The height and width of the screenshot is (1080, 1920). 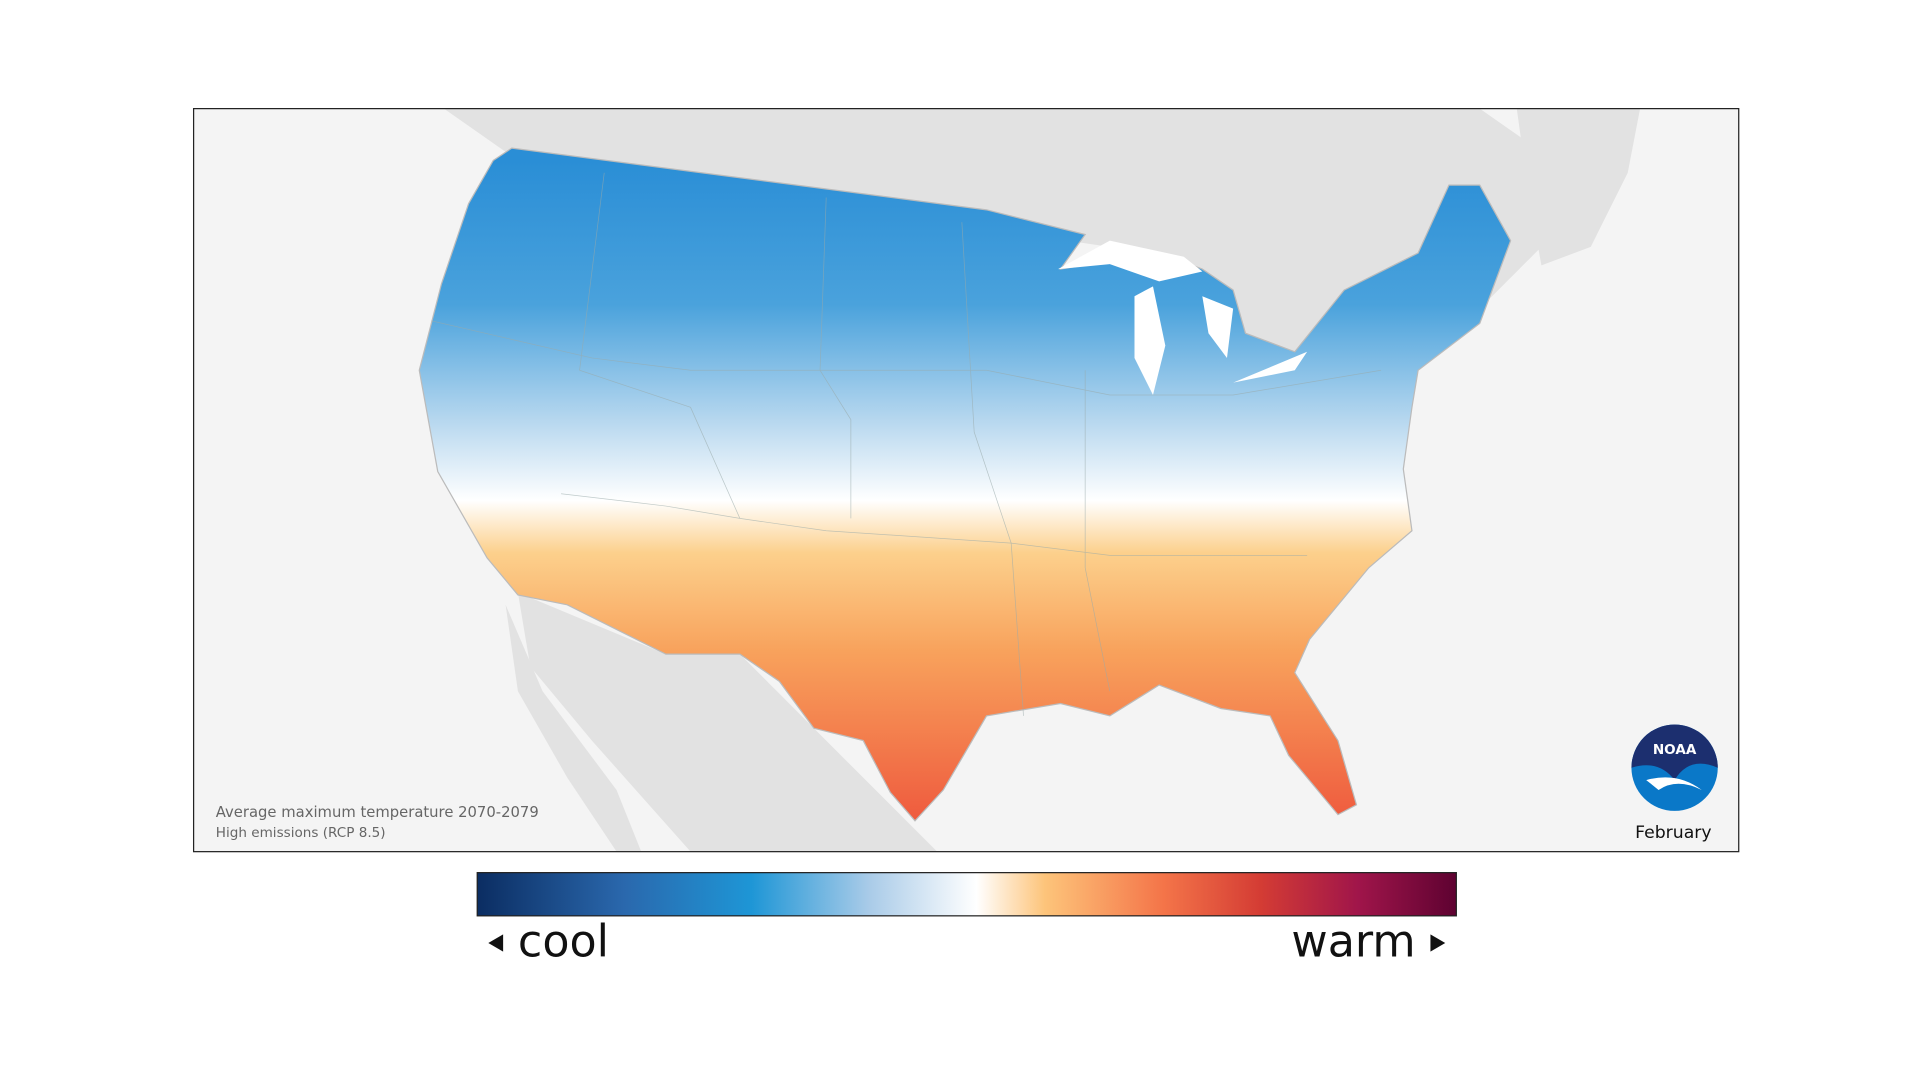 What do you see at coordinates (1438, 943) in the screenshot?
I see `legend-arrow-right` at bounding box center [1438, 943].